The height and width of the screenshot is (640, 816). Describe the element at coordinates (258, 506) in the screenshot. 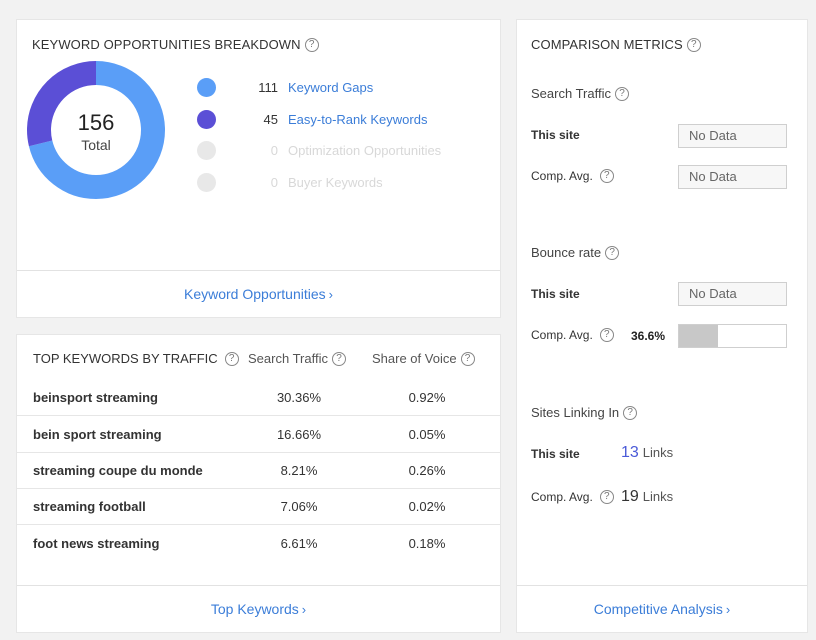

I see `table-row: streaming football 7.06% 0.02%` at that location.